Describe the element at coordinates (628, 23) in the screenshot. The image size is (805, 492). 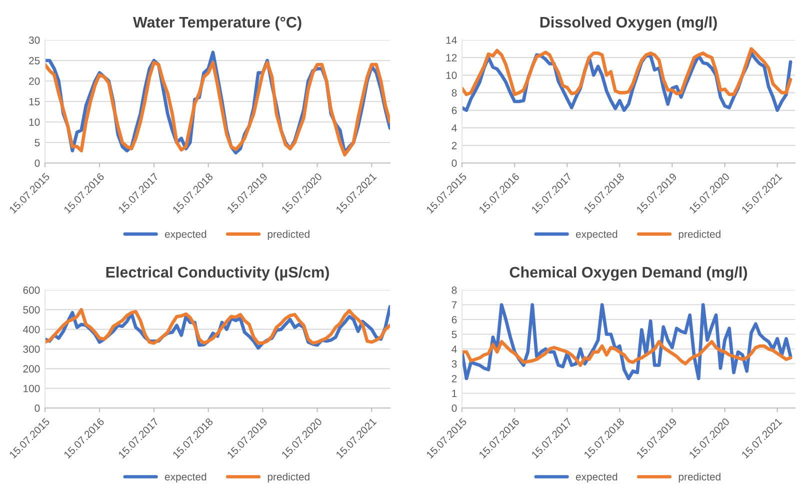
I see `chart-title: Dissolved Oxygen (mg/l)` at that location.